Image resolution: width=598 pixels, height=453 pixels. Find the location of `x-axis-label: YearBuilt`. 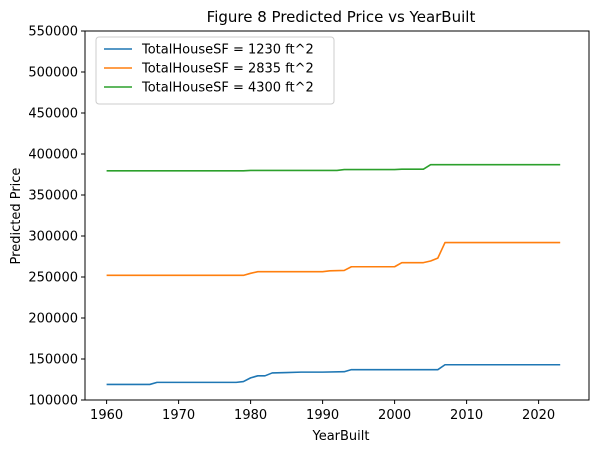

x-axis-label: YearBuilt is located at coordinates (340, 436).